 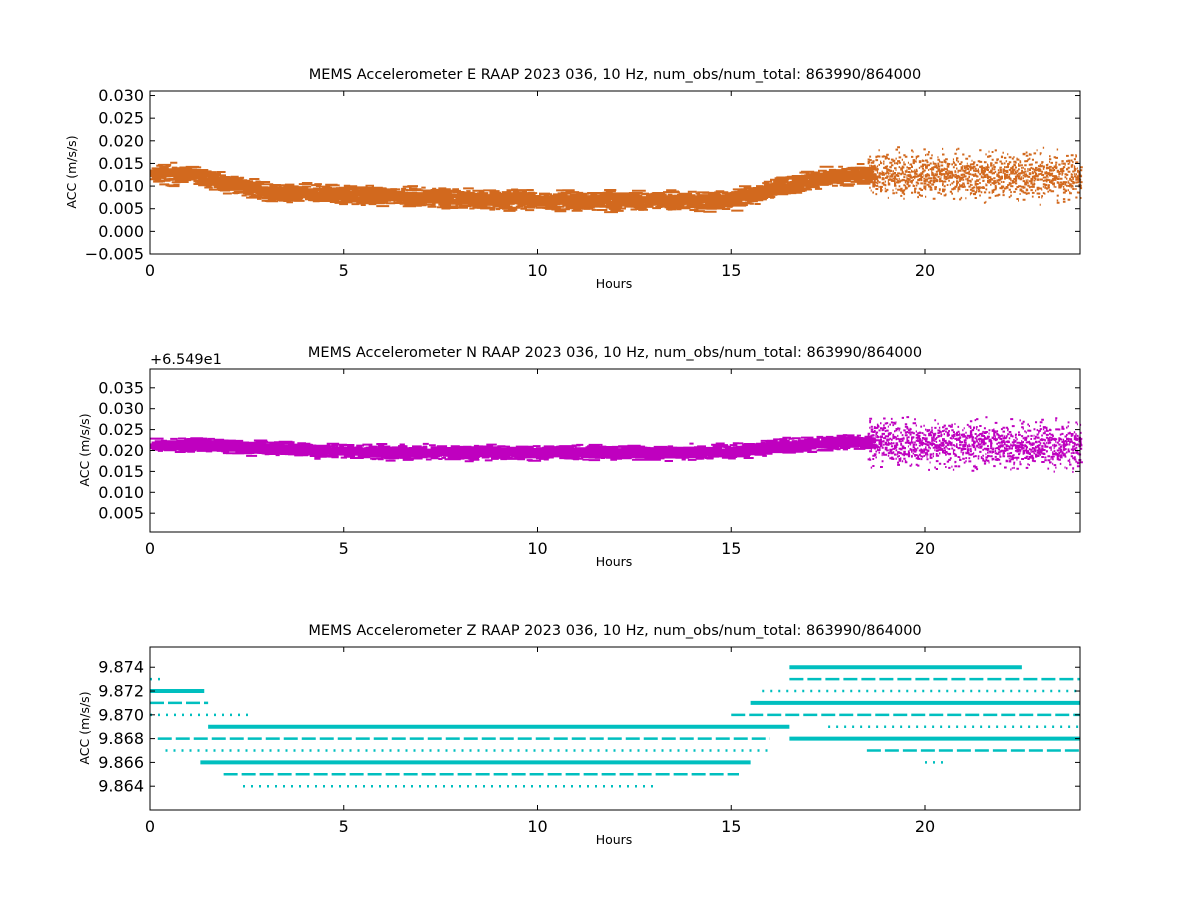 I want to click on y-tick-label-n: 0.010, so click(x=121, y=492).